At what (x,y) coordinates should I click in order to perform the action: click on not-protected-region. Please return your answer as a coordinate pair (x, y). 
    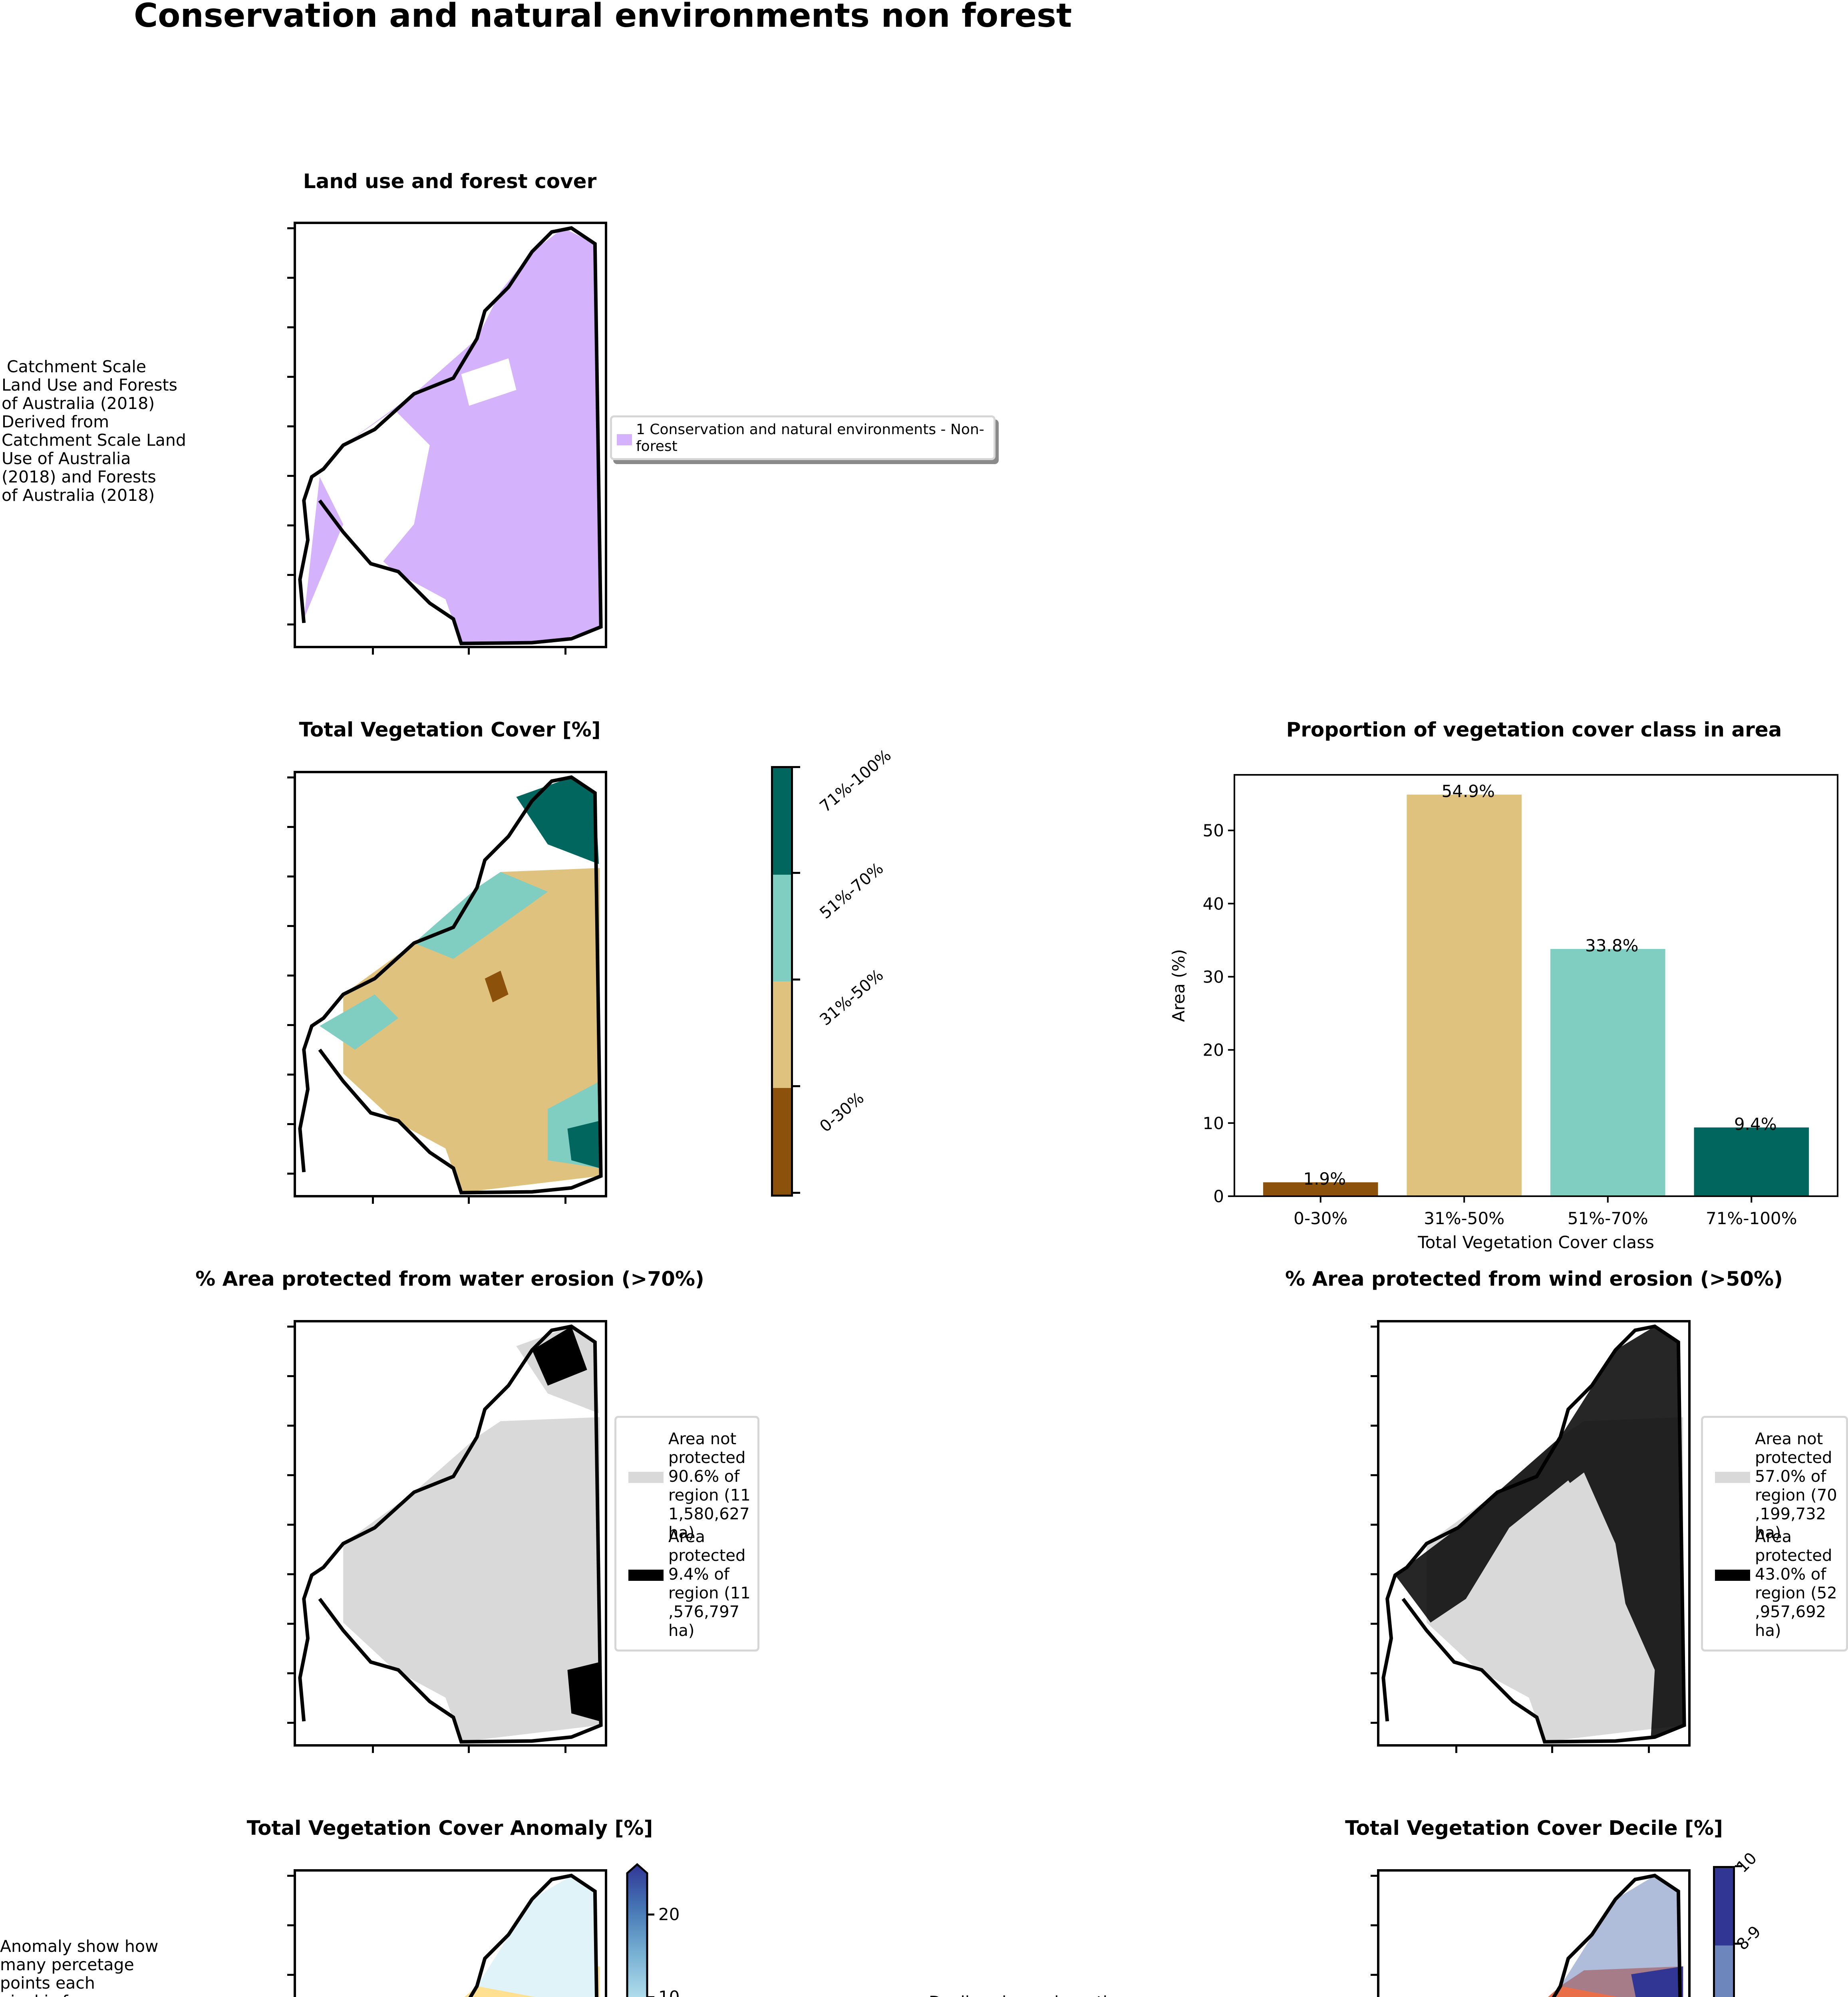
    Looking at the image, I should click on (471, 1534).